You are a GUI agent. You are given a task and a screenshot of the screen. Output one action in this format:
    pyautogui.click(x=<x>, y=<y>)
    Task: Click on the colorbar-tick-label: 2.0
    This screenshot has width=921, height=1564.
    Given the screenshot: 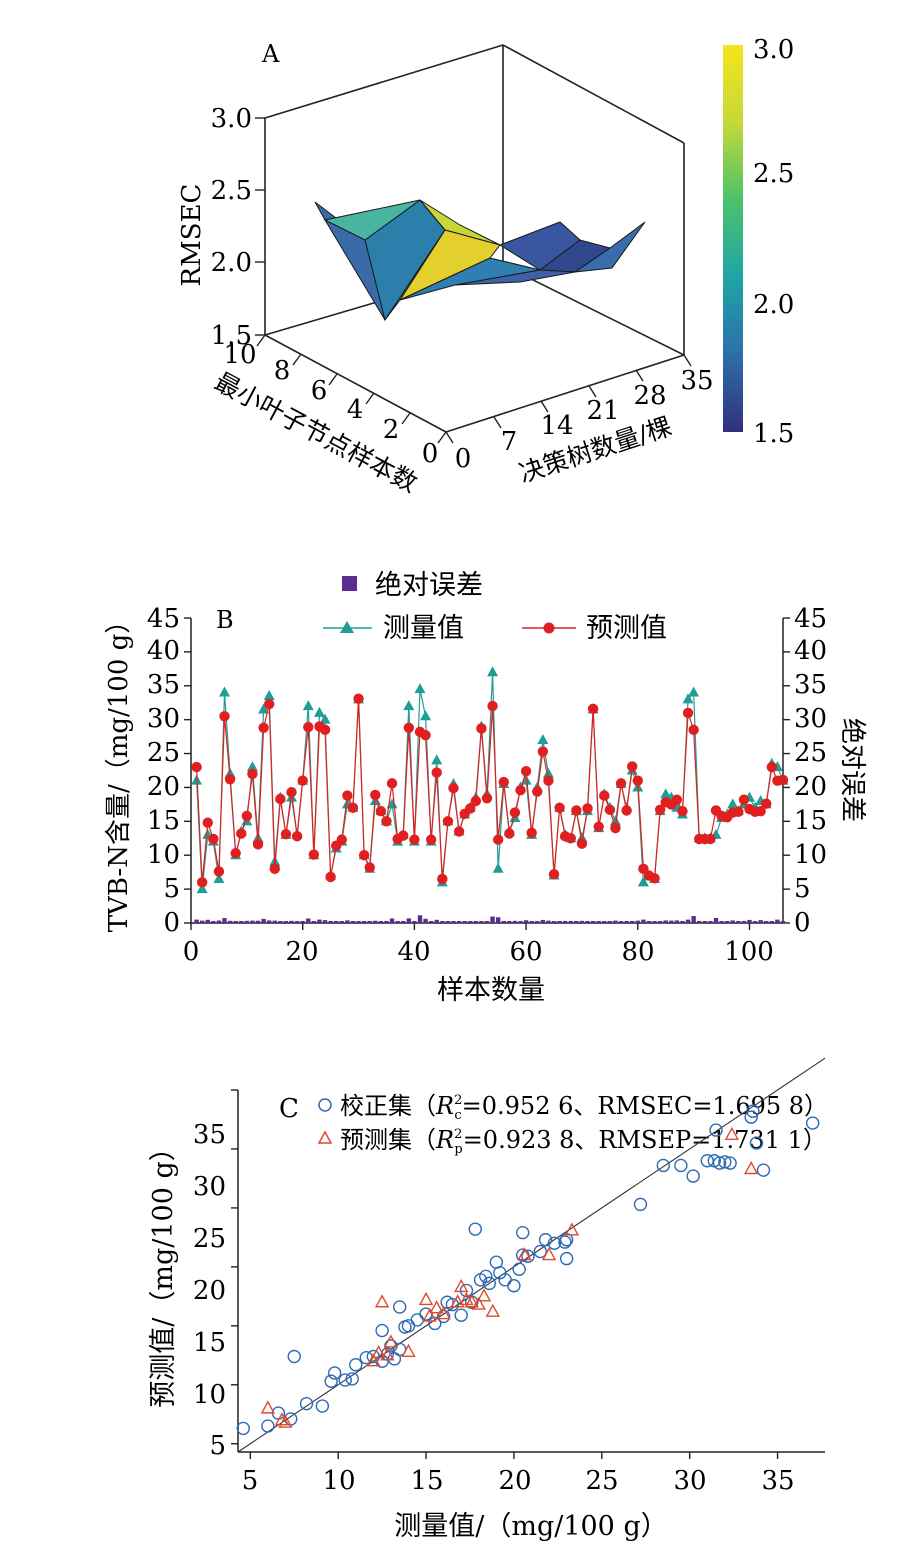 What is the action you would take?
    pyautogui.click(x=773, y=305)
    